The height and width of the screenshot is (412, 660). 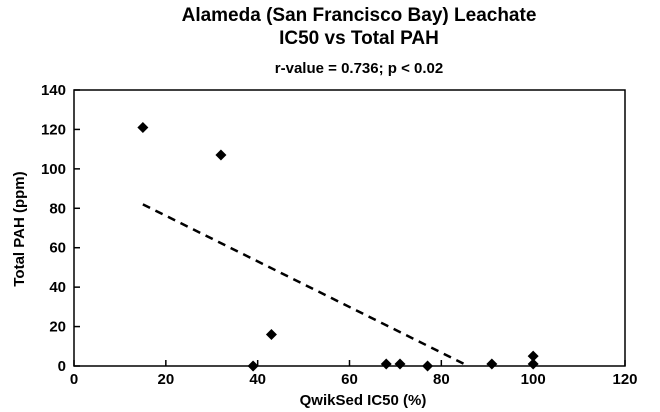 What do you see at coordinates (441, 379) in the screenshot?
I see `x-tick-label: 80` at bounding box center [441, 379].